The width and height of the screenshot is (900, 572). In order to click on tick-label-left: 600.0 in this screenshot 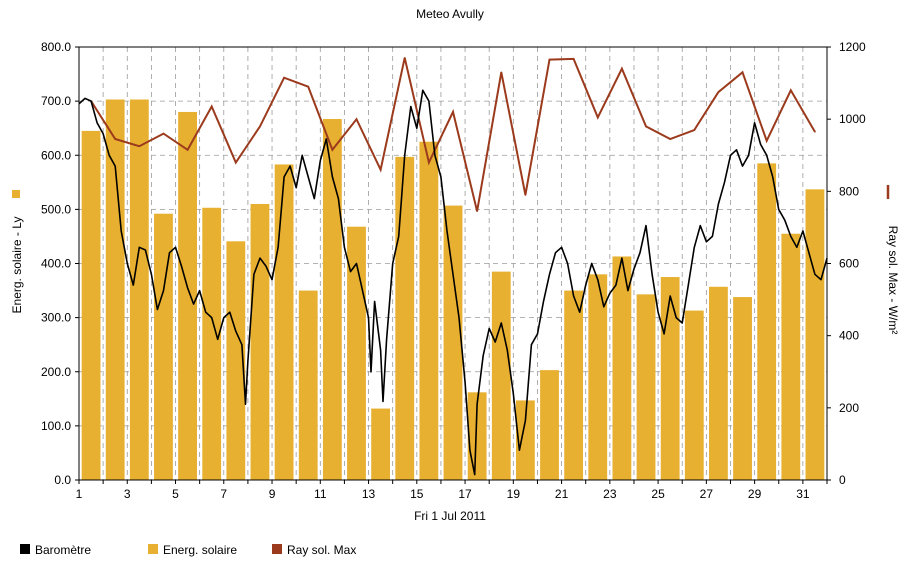, I will do `click(56, 155)`.